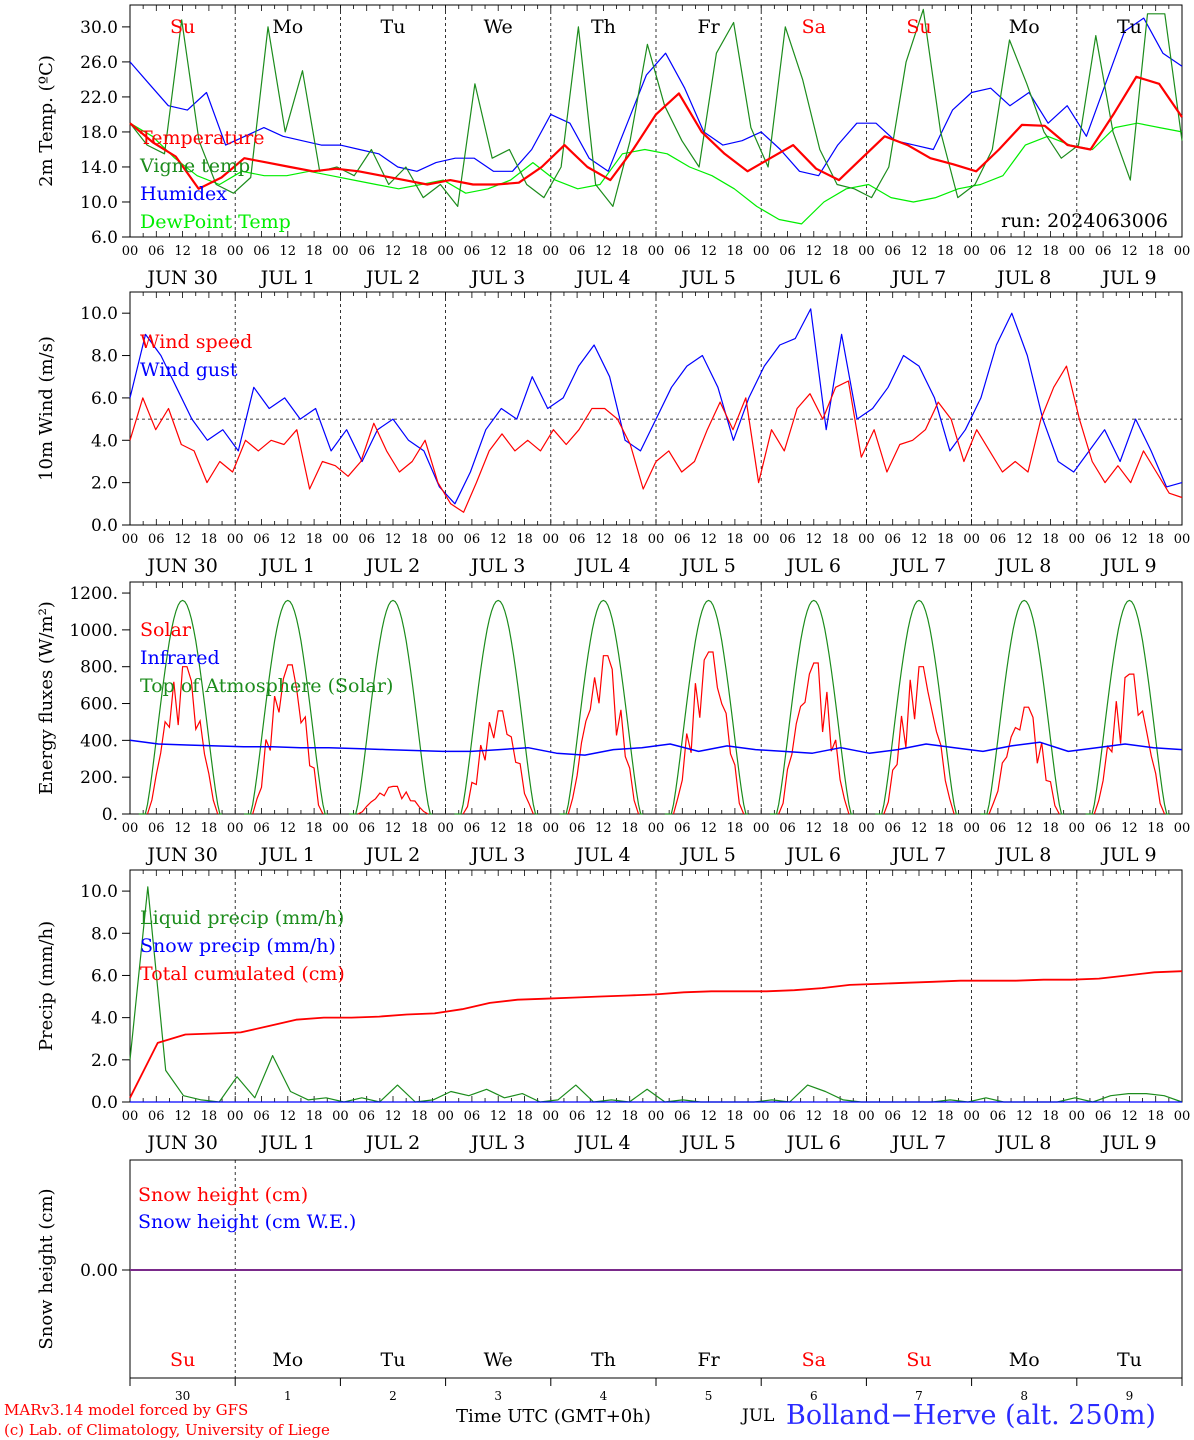  I want to click on date-label: JUL 1, so click(287, 278).